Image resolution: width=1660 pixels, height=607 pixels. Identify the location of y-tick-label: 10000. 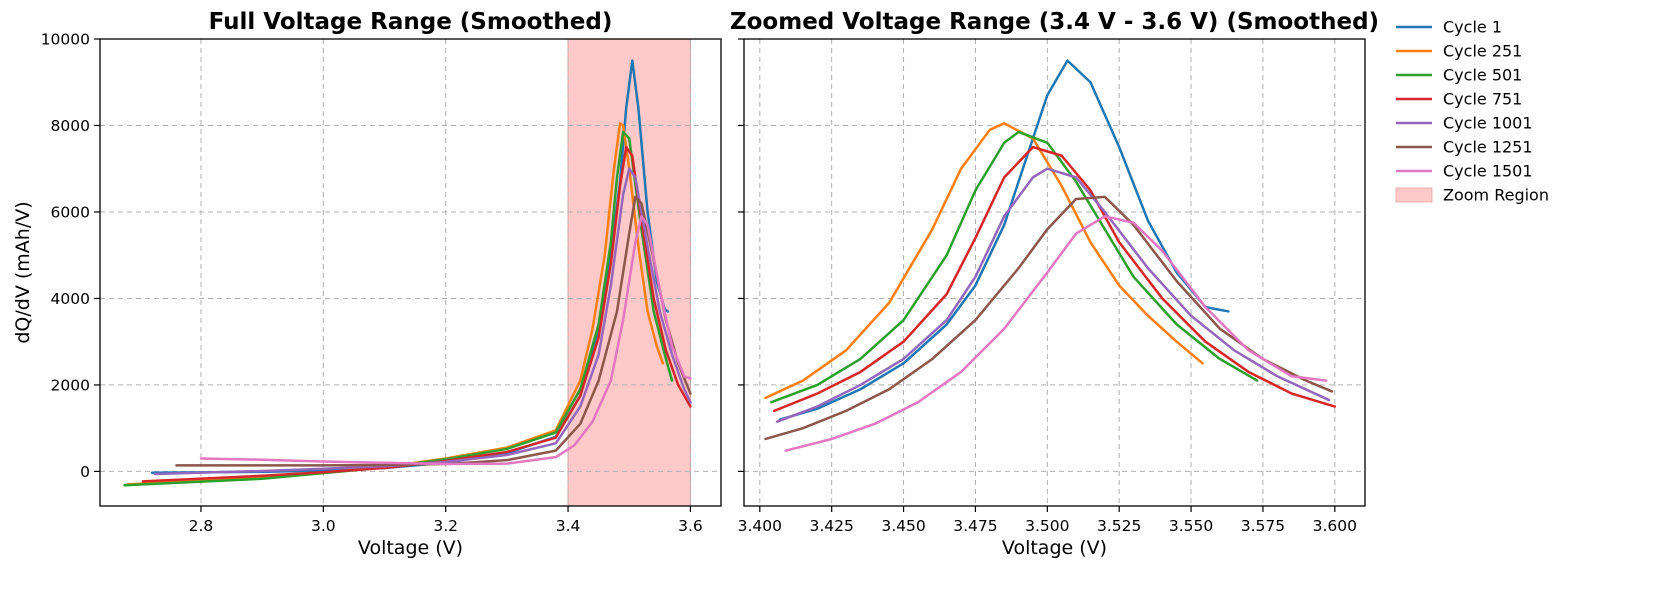
(65, 40).